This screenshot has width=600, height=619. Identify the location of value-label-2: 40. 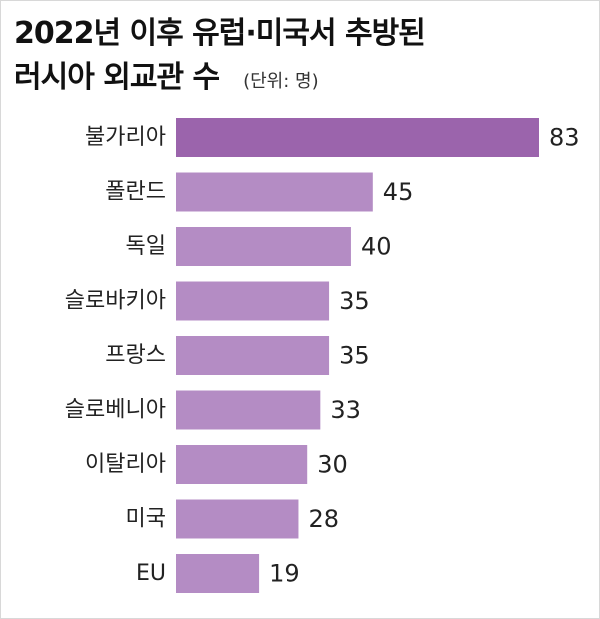
(376, 247).